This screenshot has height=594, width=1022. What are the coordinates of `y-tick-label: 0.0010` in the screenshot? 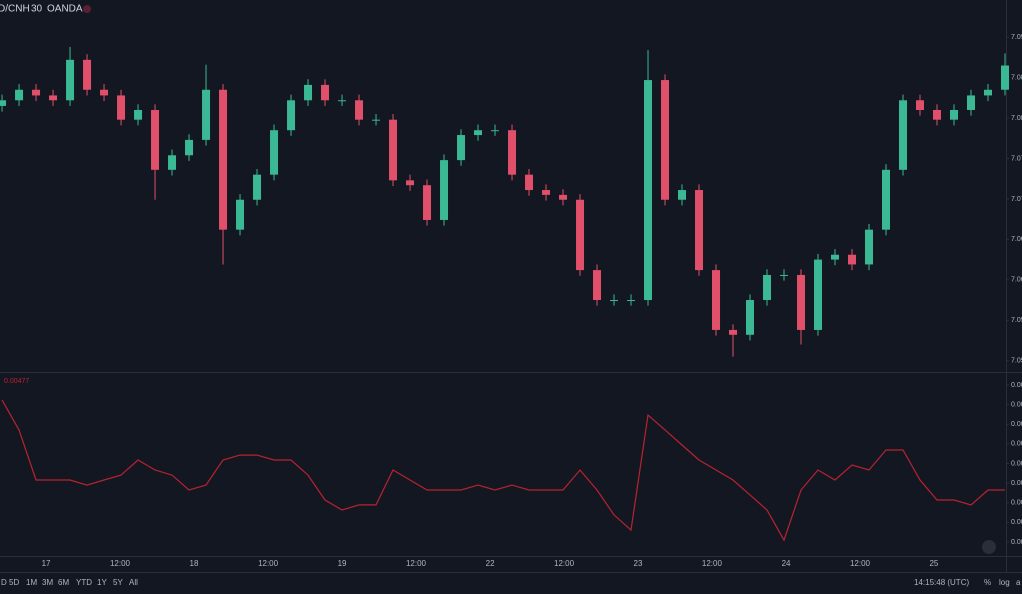 It's located at (1016, 522).